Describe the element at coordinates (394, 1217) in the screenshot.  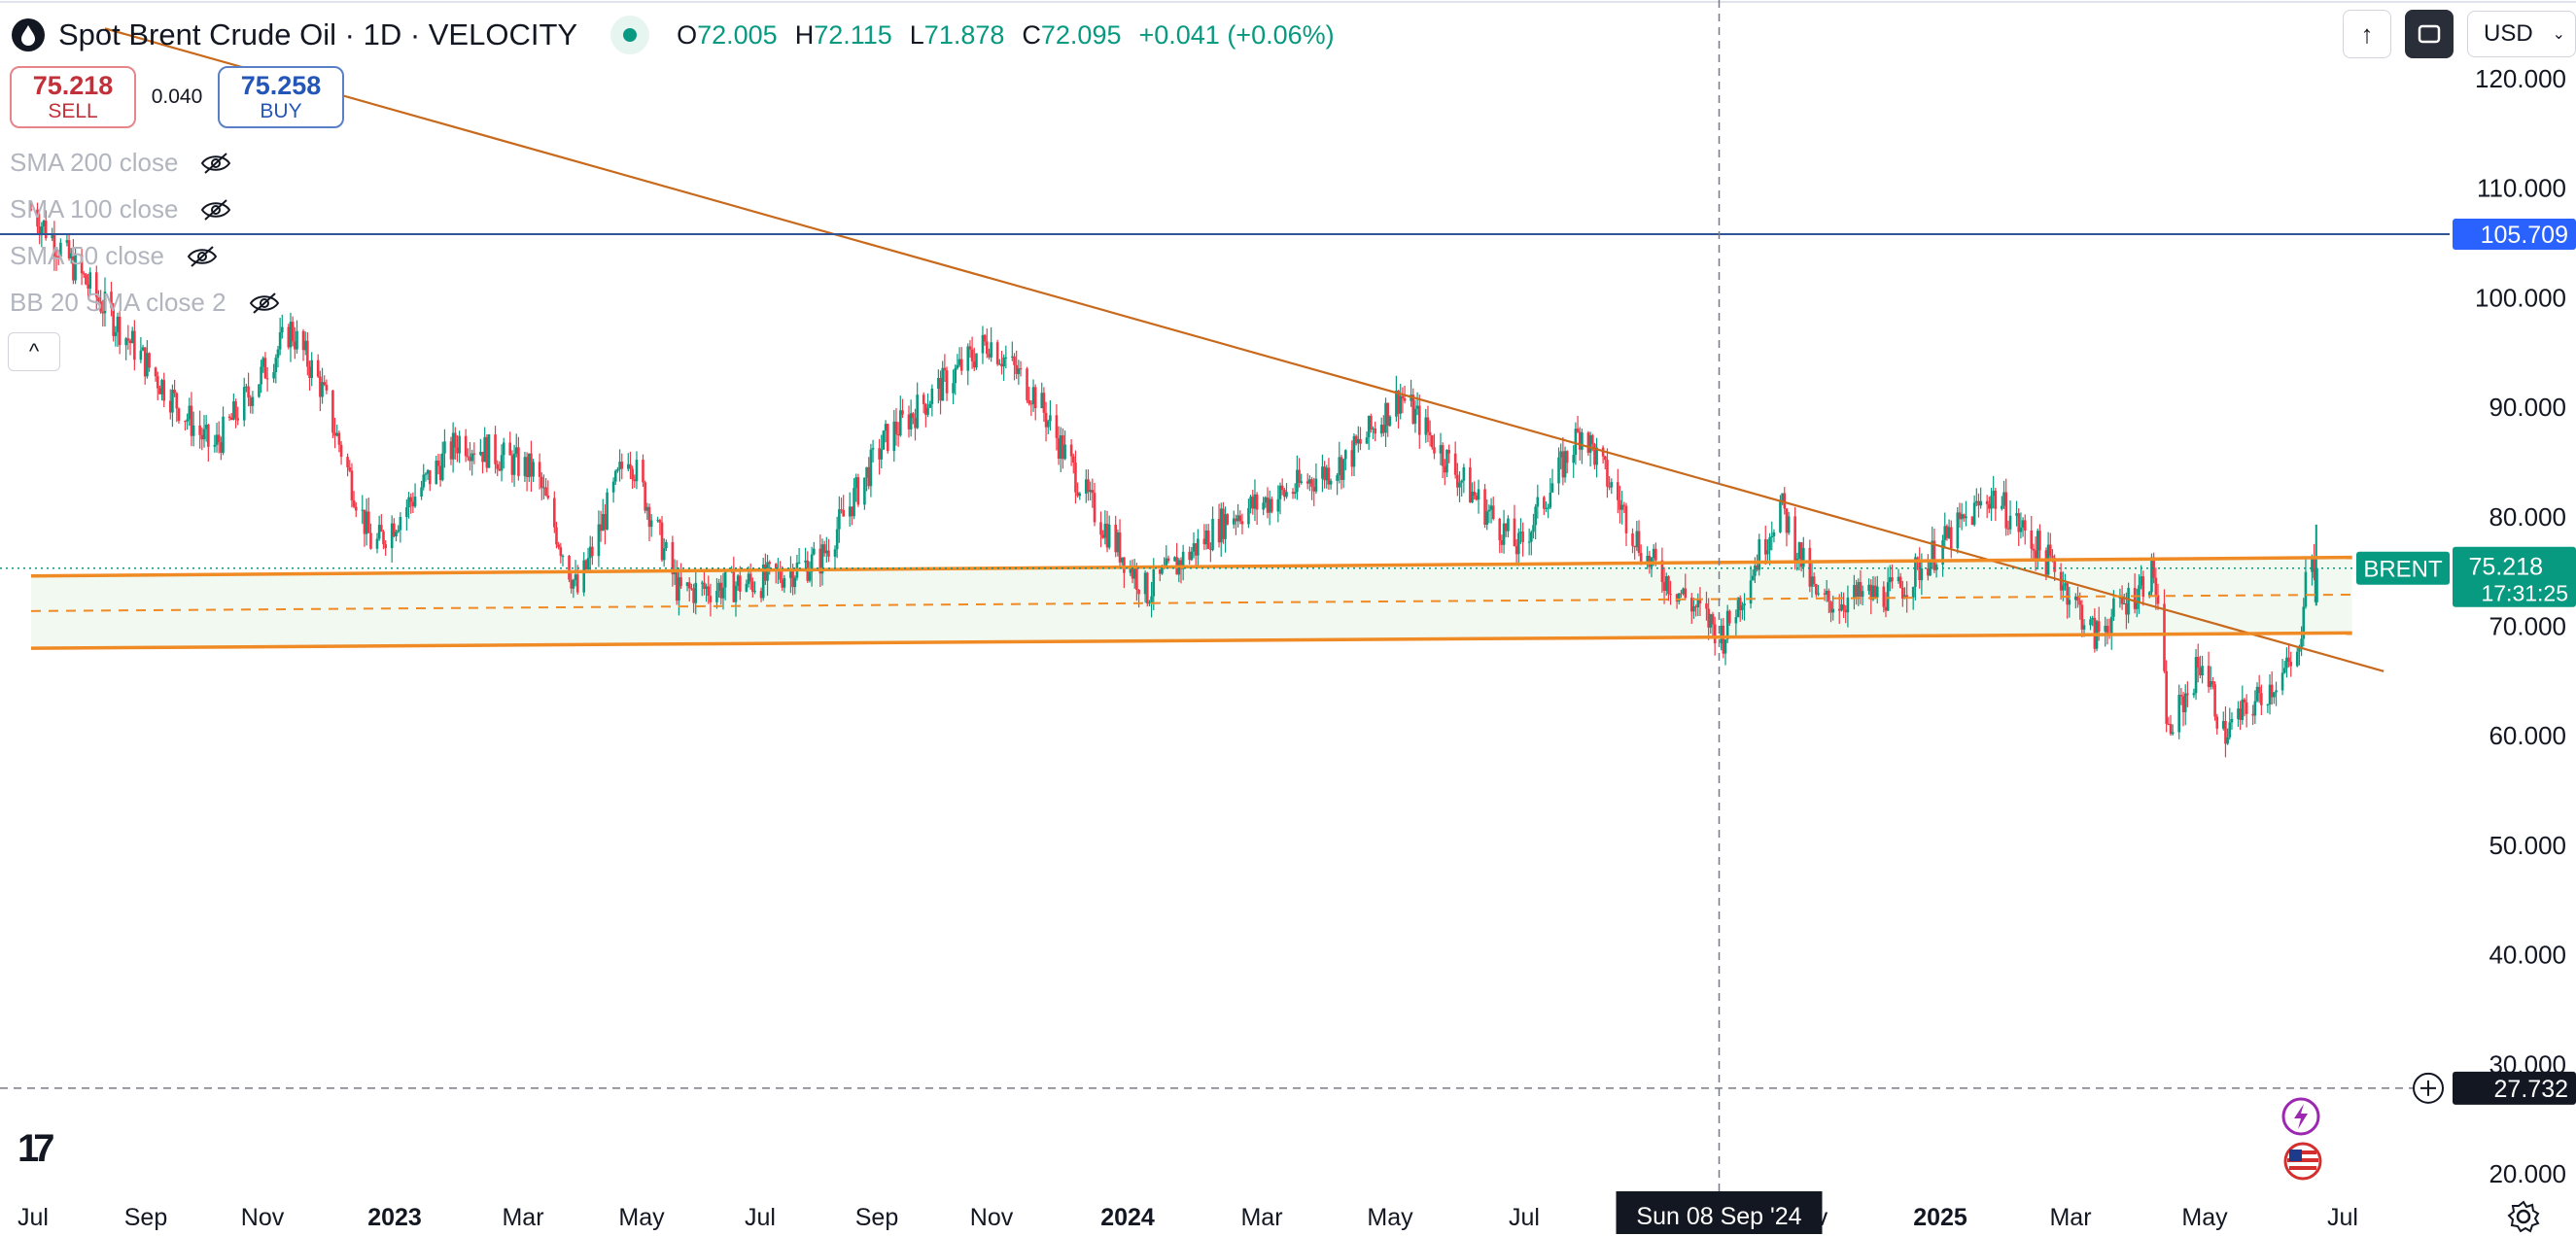
I see `time-tick-label: 2023` at that location.